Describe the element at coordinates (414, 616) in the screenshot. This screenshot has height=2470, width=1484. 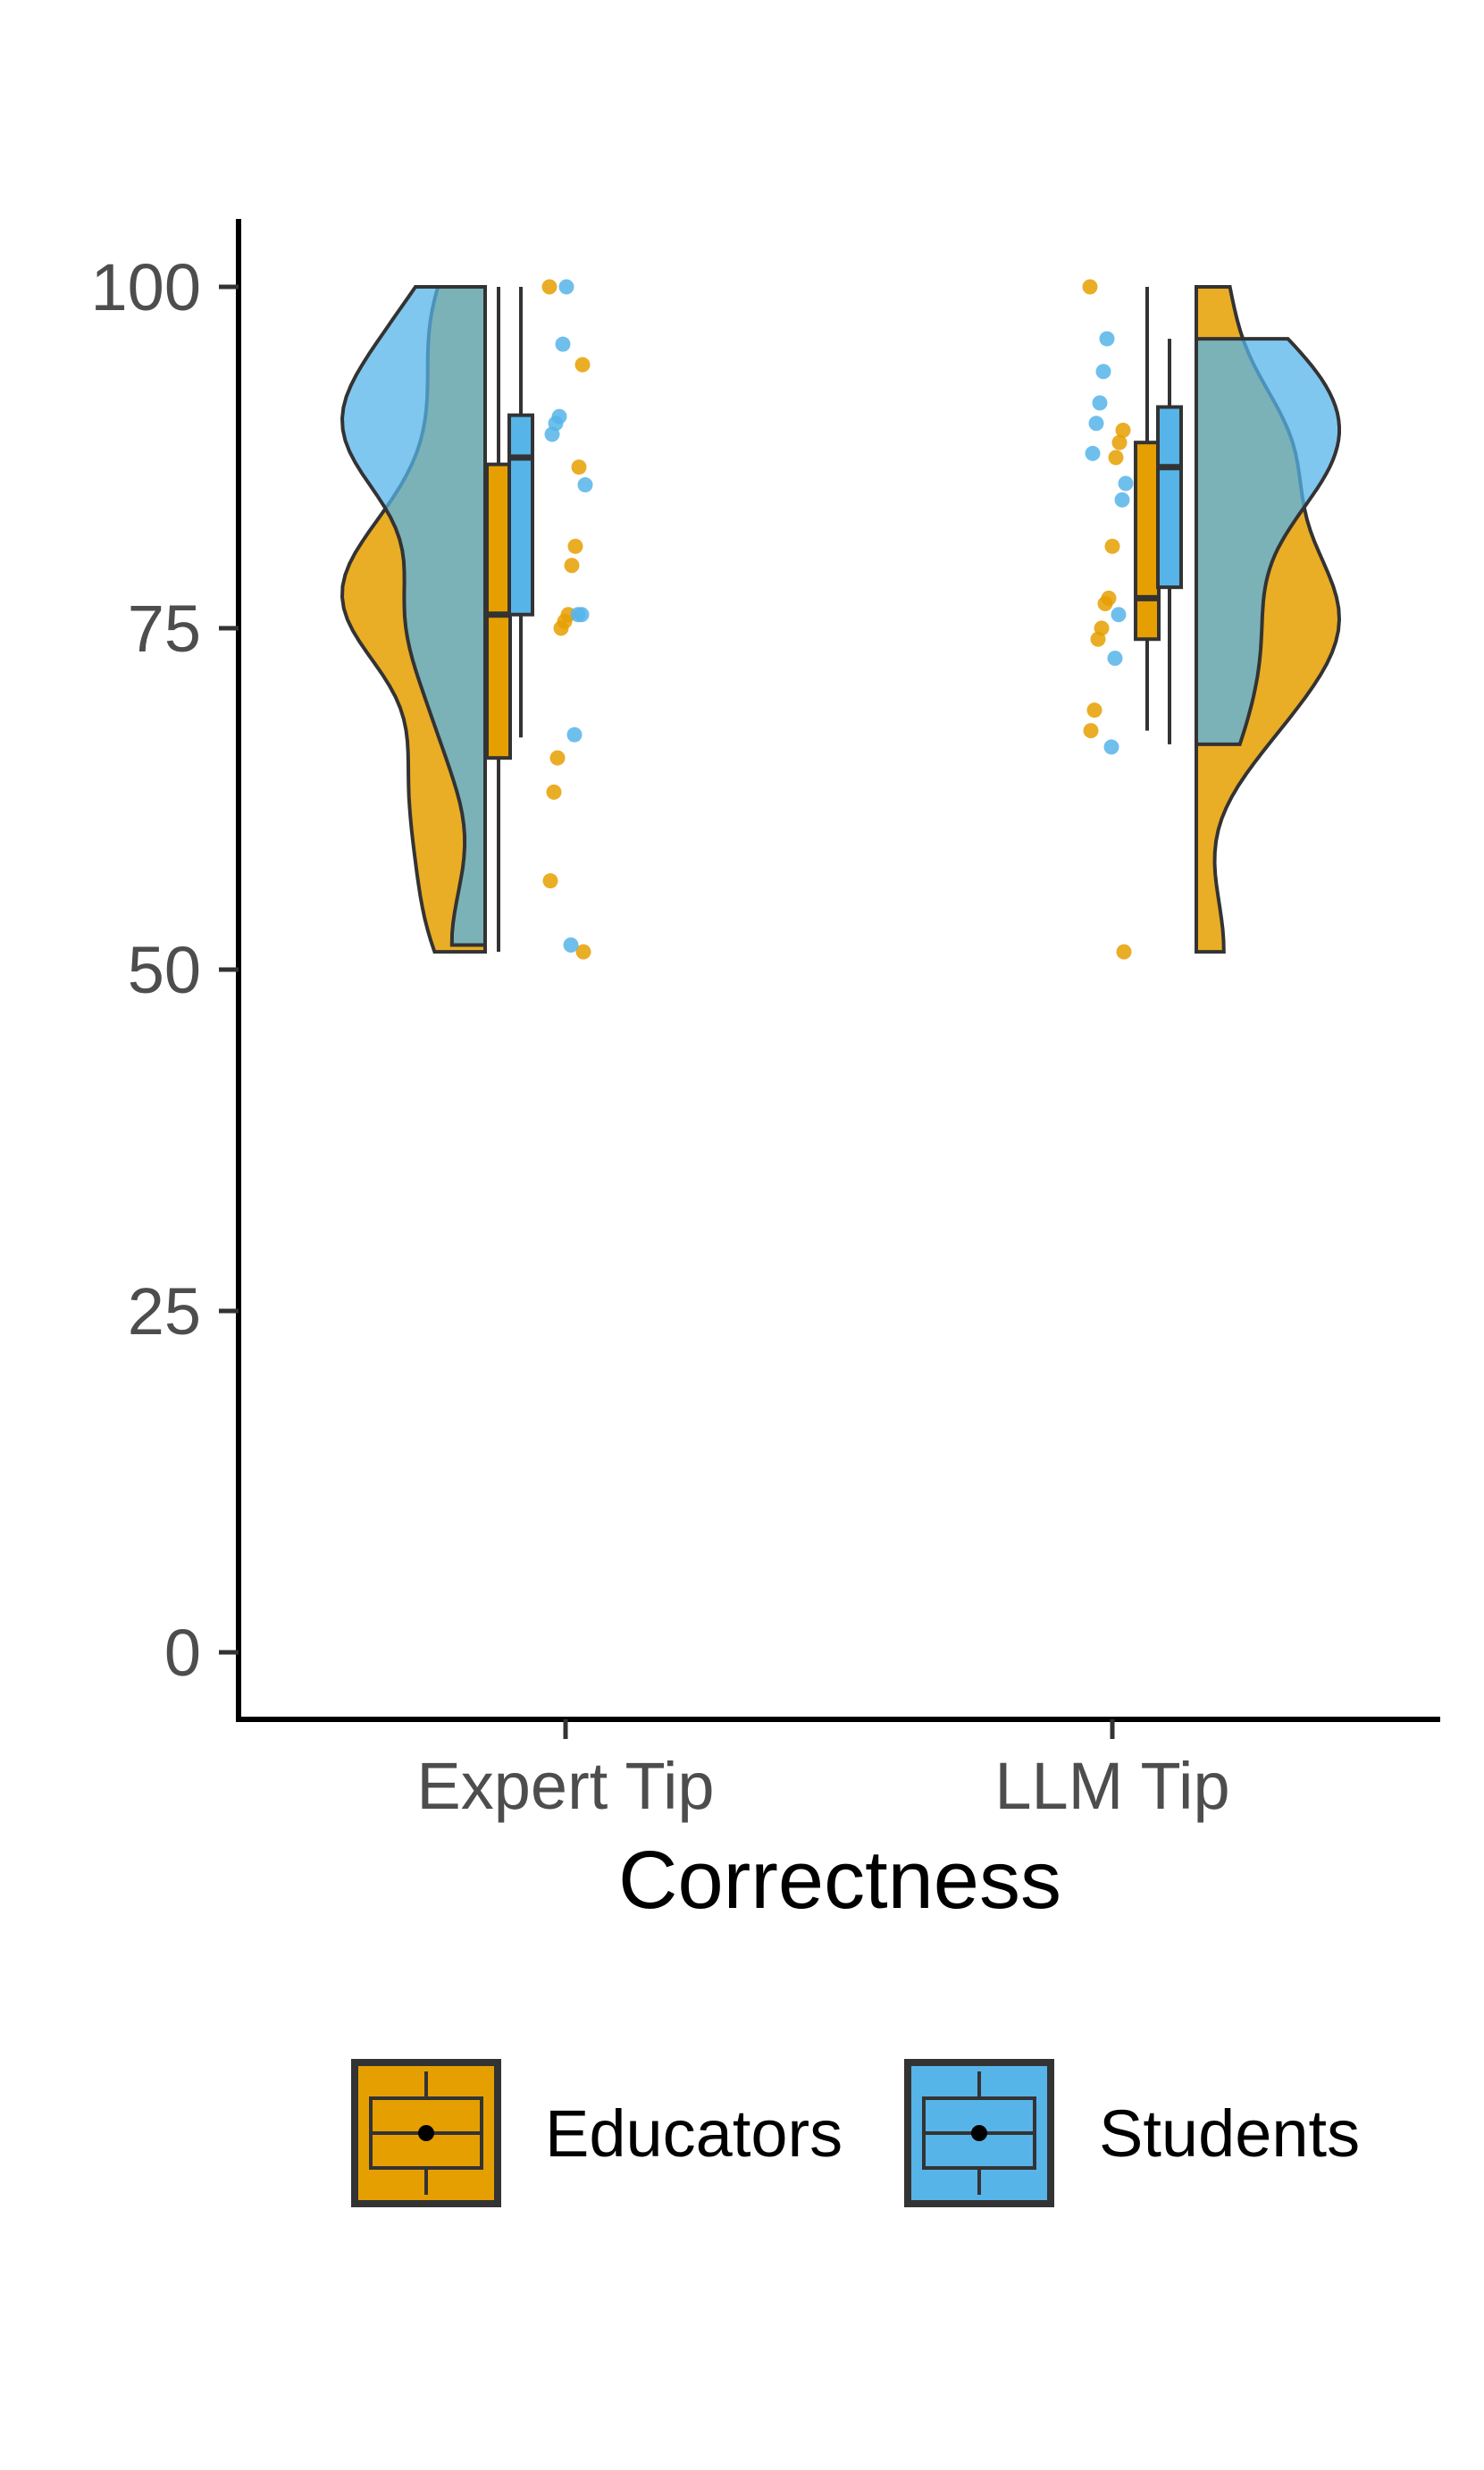
I see `density-students-expert-tip` at that location.